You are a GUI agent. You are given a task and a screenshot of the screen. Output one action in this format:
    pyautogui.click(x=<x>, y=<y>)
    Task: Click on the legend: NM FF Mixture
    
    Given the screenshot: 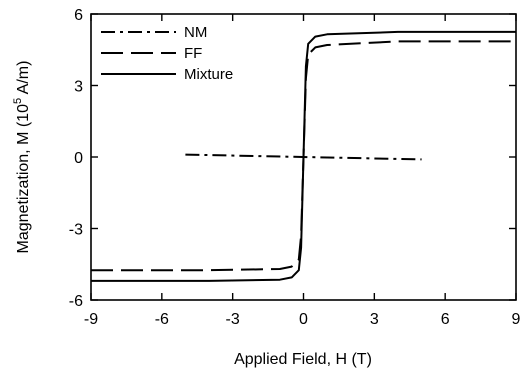 What is the action you would take?
    pyautogui.click(x=167, y=53)
    